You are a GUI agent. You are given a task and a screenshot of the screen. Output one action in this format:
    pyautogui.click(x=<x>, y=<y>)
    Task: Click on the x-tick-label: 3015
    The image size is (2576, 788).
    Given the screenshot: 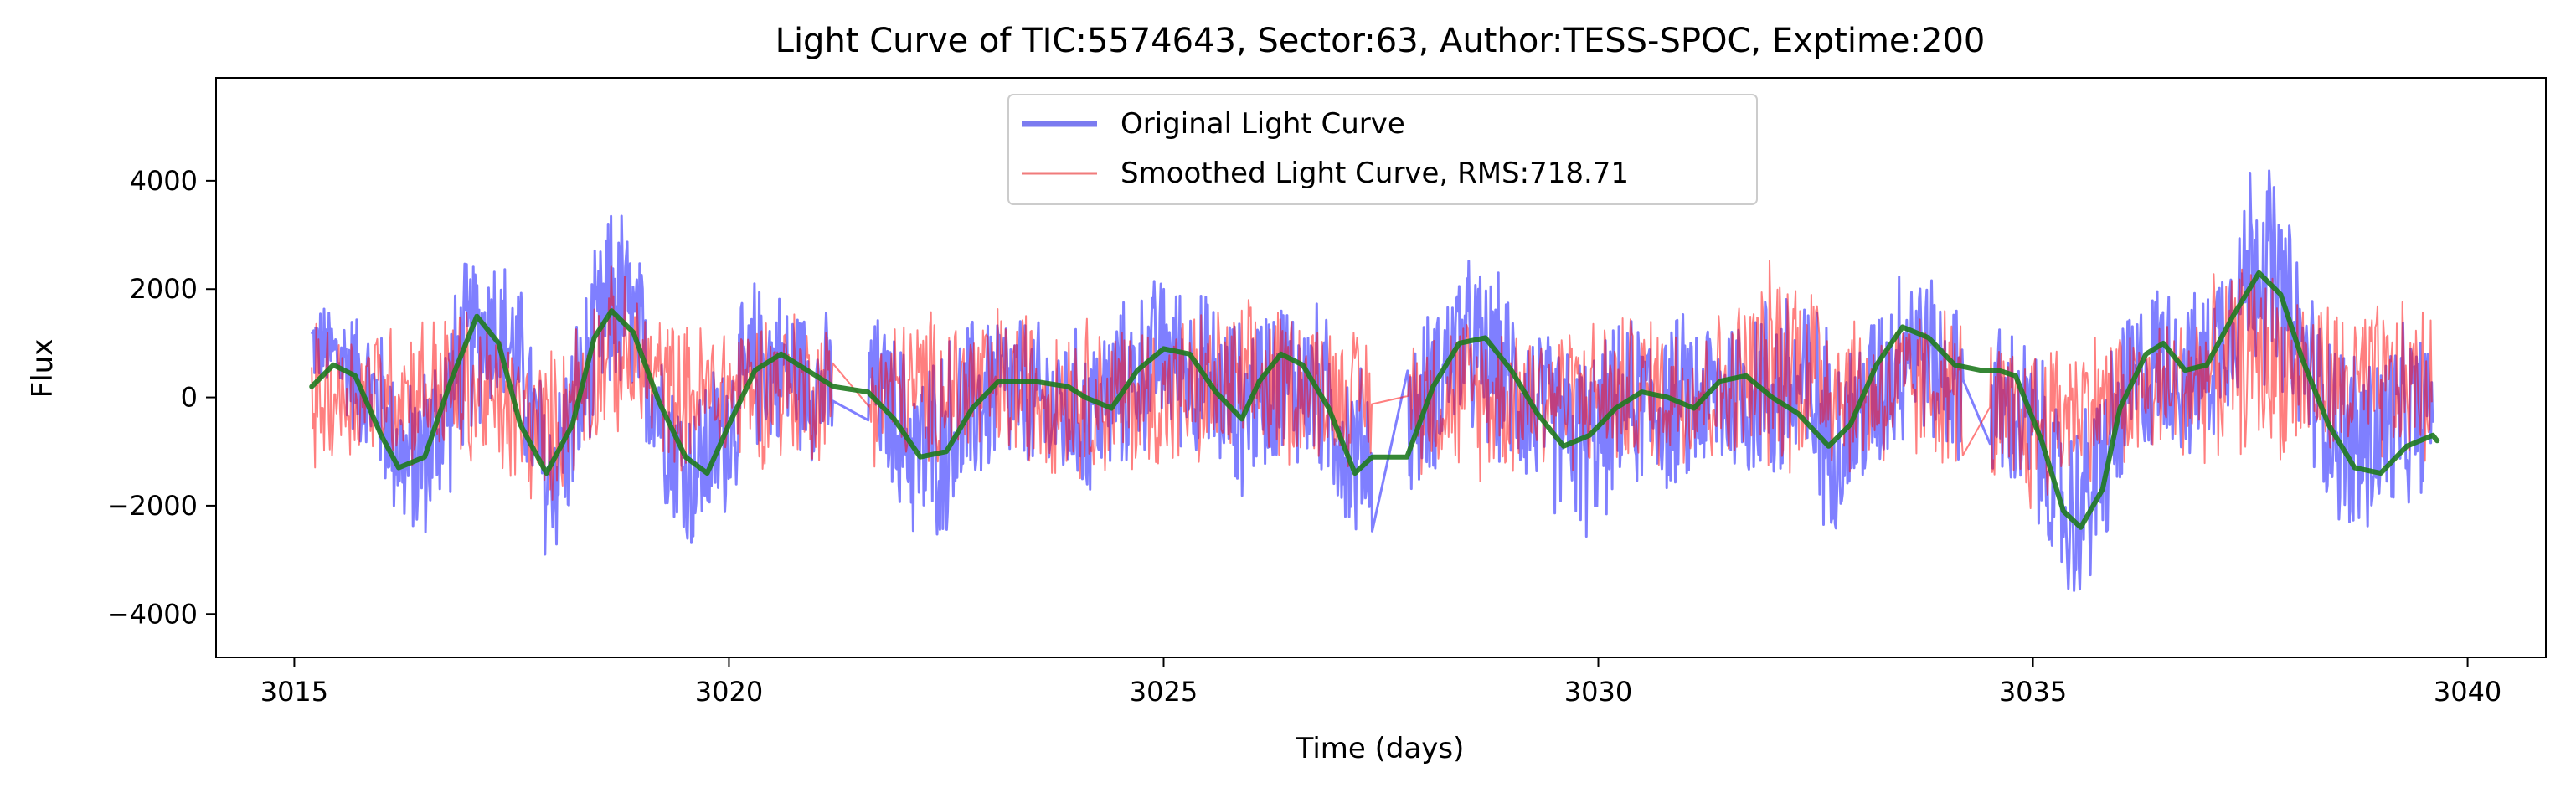 What is the action you would take?
    pyautogui.click(x=294, y=692)
    